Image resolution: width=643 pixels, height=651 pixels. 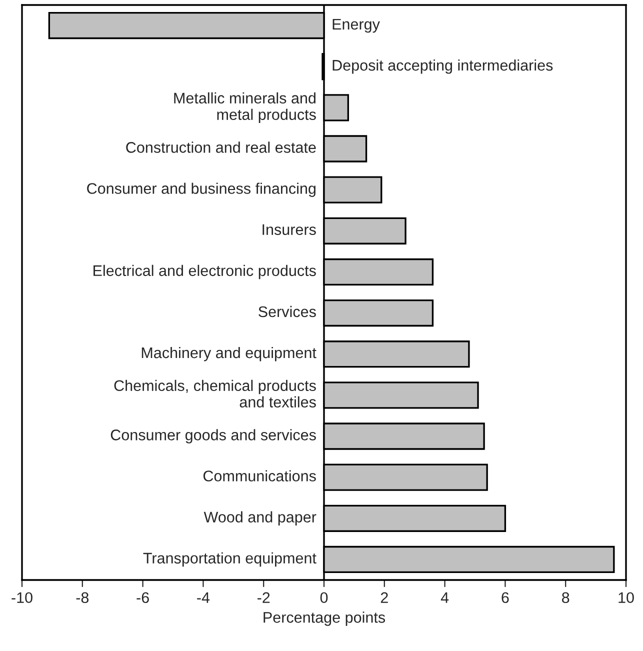 What do you see at coordinates (229, 559) in the screenshot?
I see `y-tick-label: Transportation equipment` at bounding box center [229, 559].